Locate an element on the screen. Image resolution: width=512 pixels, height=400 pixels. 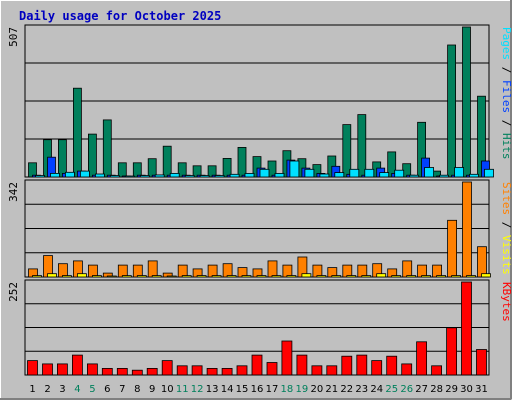
ymax-label-kbytes: 252 is located at coordinates (13, 292).